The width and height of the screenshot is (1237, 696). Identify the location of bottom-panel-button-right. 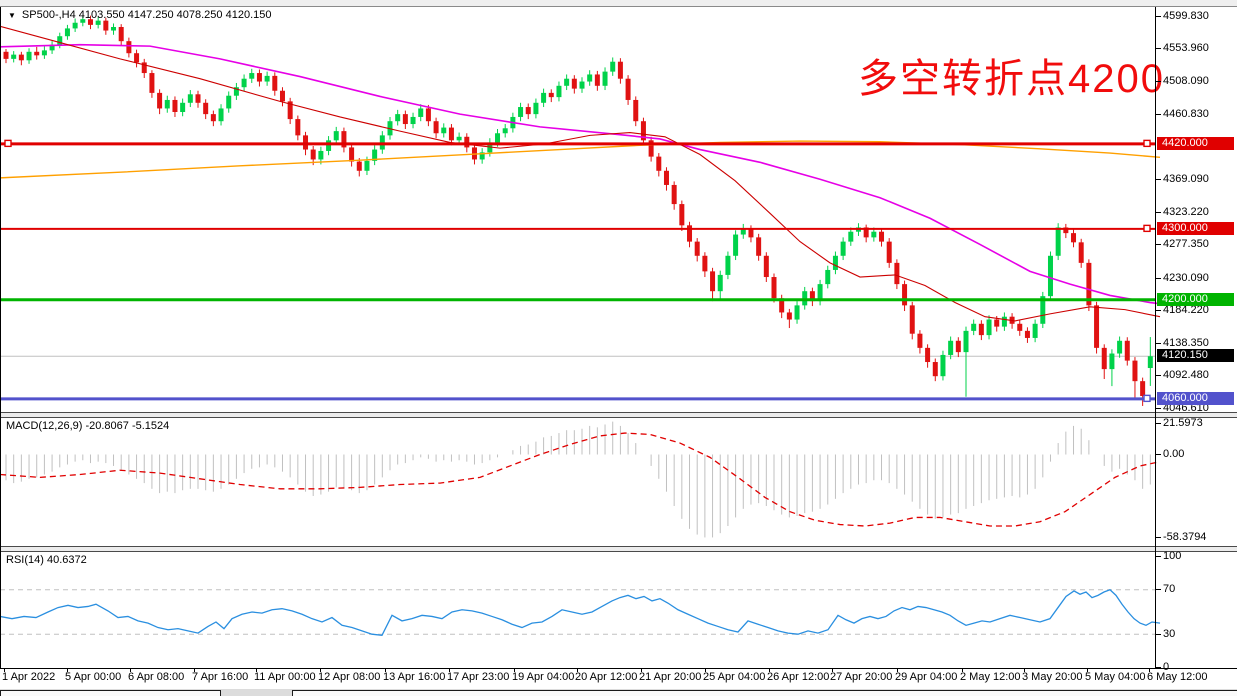
(764, 693).